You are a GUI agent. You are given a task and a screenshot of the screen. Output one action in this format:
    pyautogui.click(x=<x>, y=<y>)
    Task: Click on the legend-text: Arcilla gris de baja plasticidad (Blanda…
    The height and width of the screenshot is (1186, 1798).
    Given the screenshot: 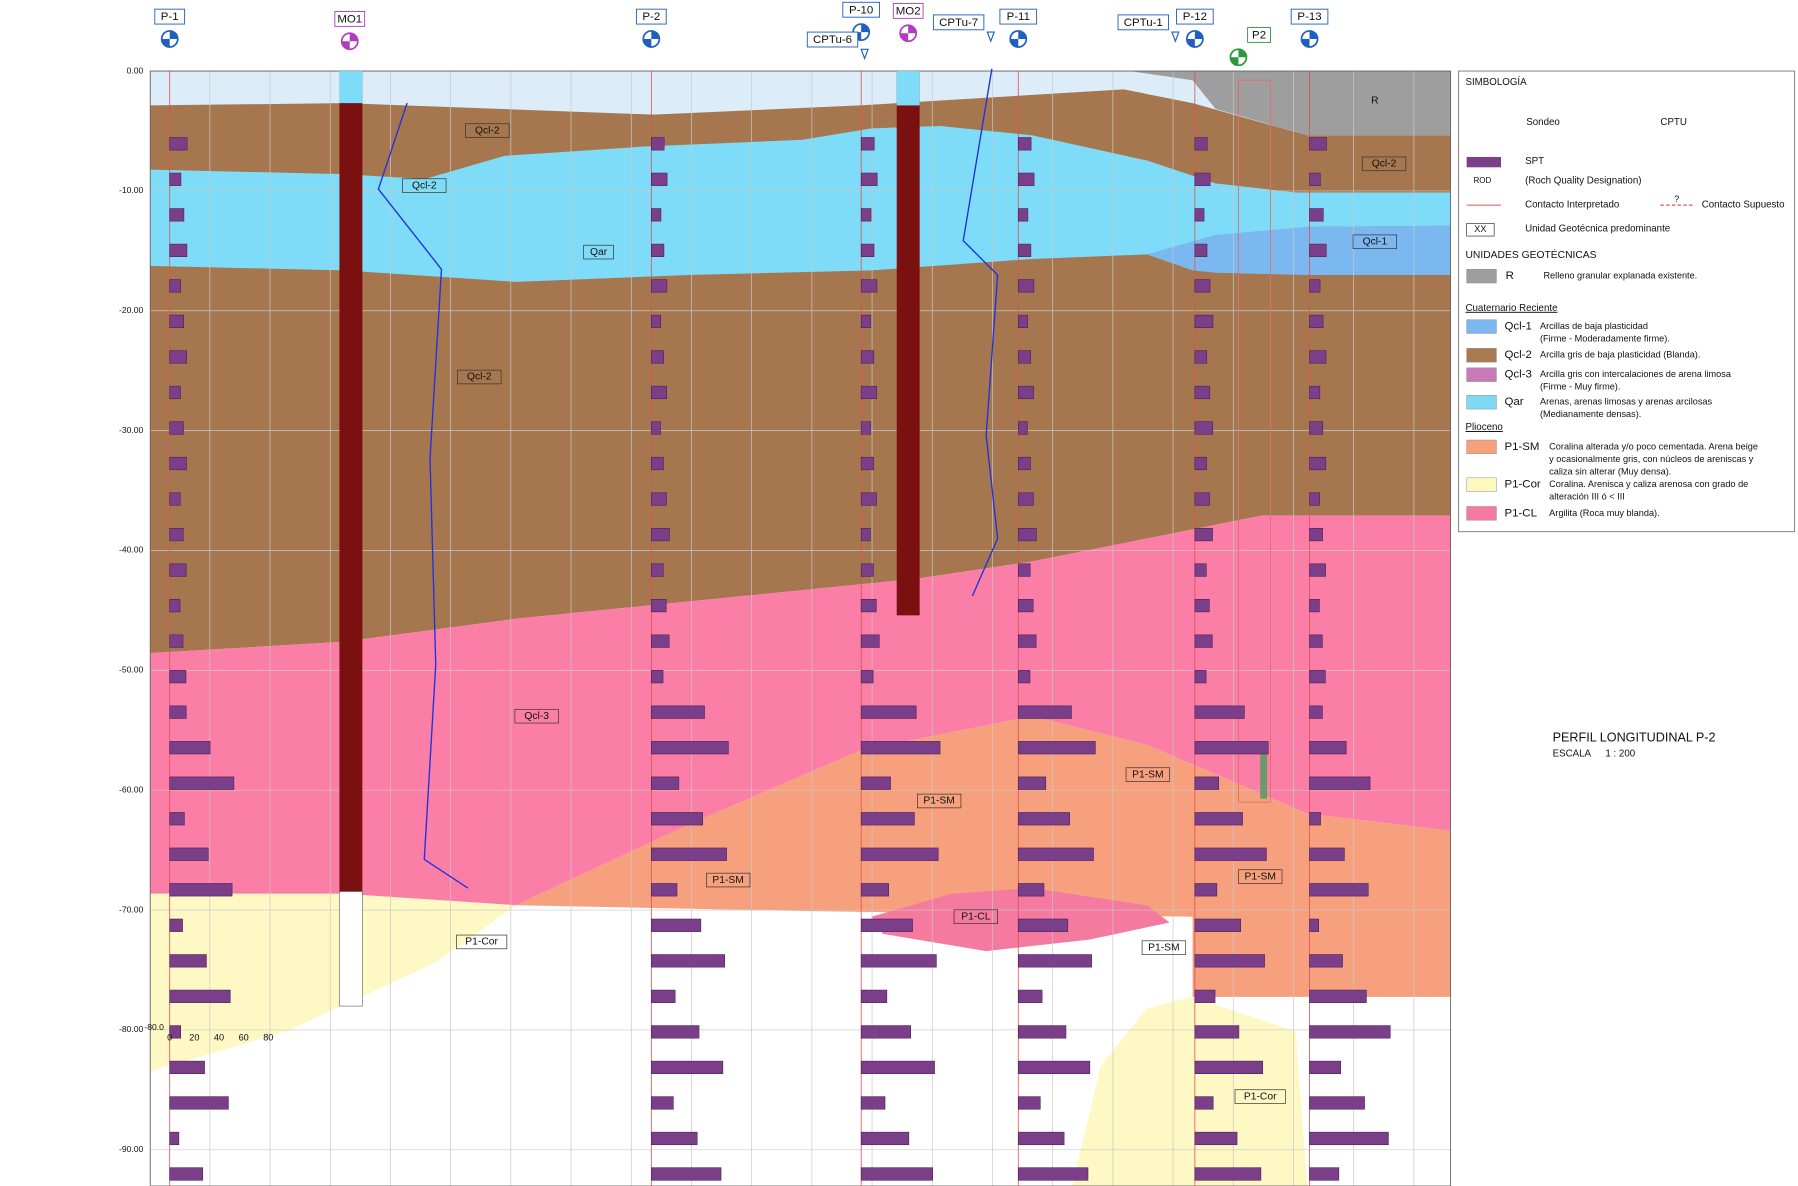 What is the action you would take?
    pyautogui.click(x=1620, y=355)
    